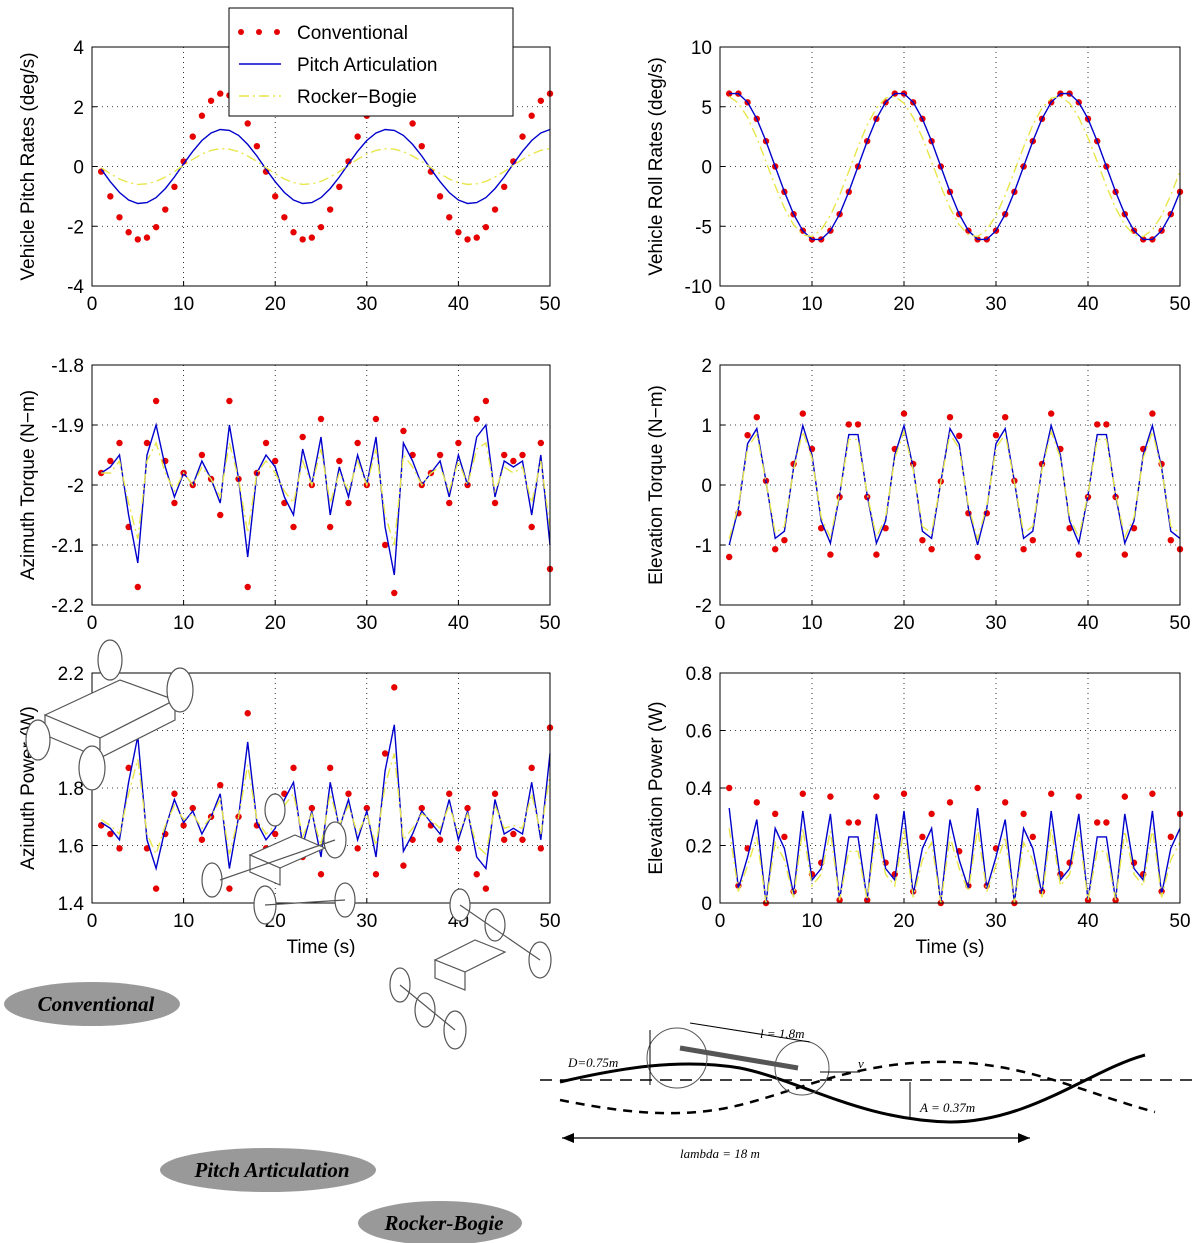  I want to click on y-tick-label: 2.2, so click(71, 674).